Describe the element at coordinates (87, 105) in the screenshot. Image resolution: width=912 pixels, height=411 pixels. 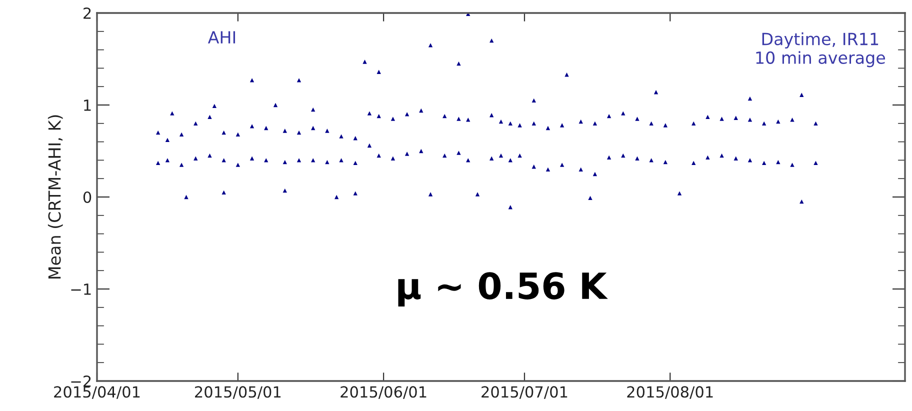
I see `y-tick-label: 1` at that location.